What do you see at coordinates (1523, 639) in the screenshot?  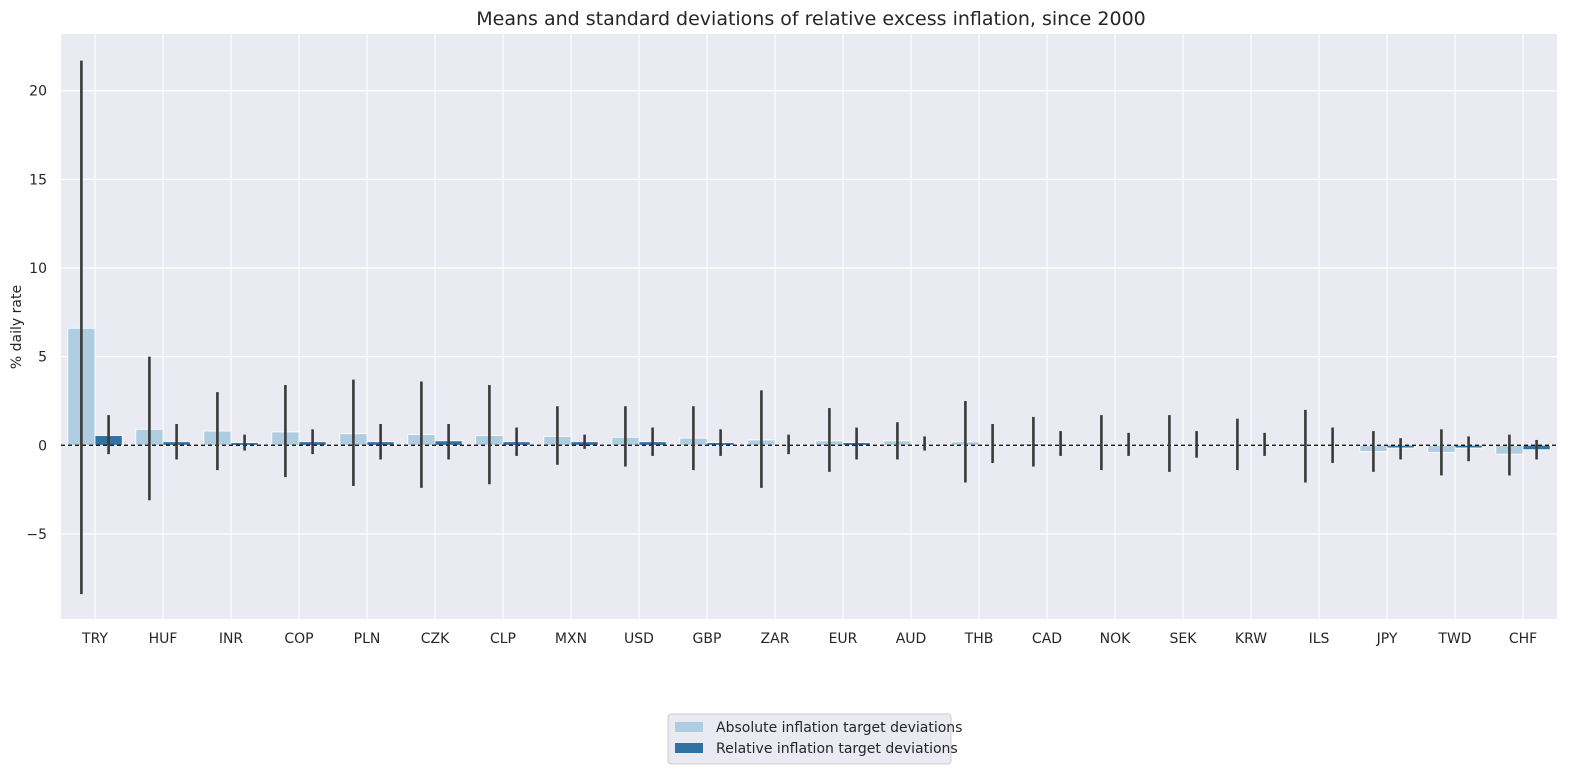 I see `x-tick-label: CHF` at bounding box center [1523, 639].